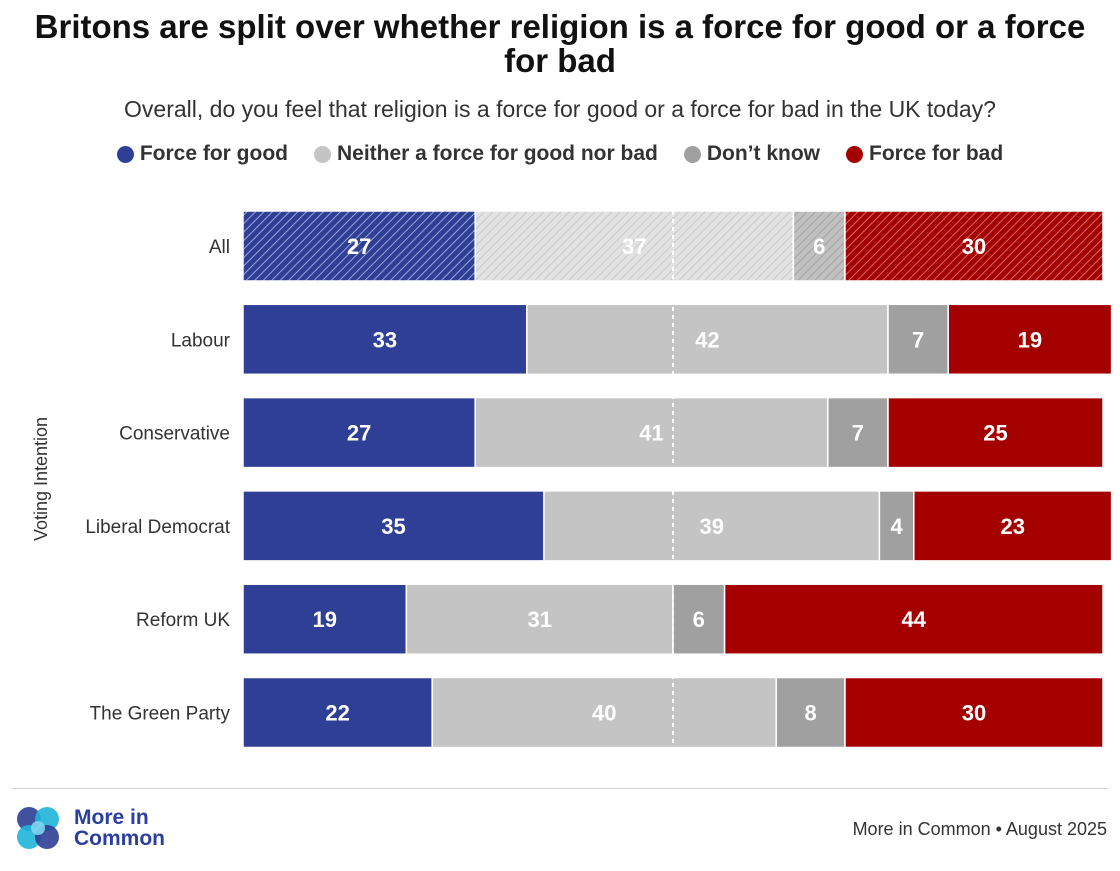  What do you see at coordinates (183, 620) in the screenshot?
I see `category-label: Reform UK` at bounding box center [183, 620].